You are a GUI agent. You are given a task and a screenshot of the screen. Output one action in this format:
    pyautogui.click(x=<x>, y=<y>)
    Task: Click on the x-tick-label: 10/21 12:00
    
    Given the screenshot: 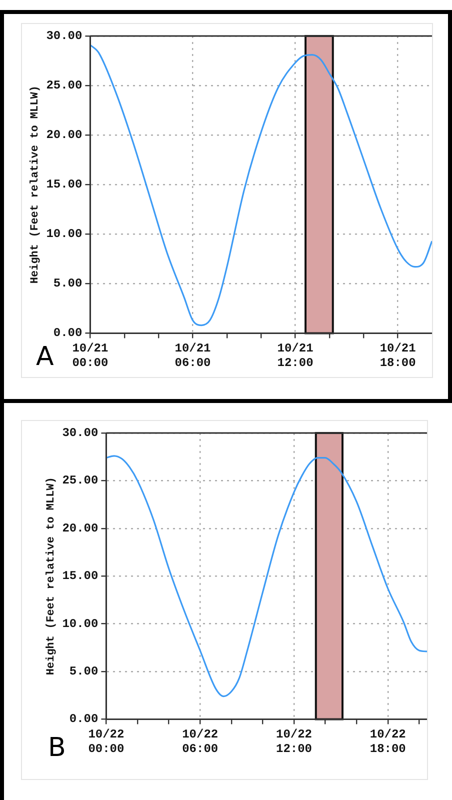 What is the action you would take?
    pyautogui.click(x=295, y=355)
    